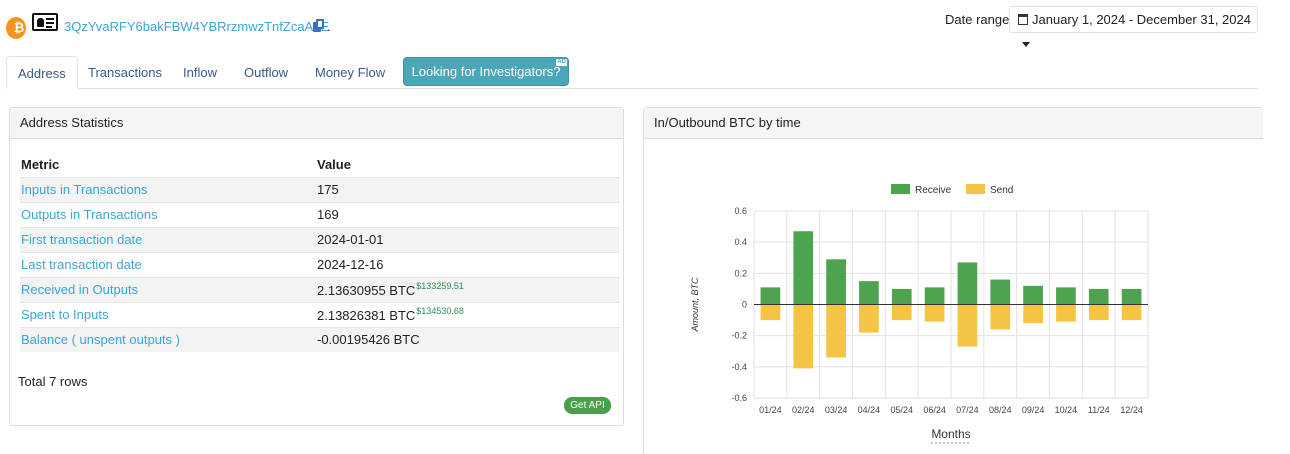 The image size is (1290, 454). I want to click on x-tick-label: 12/24, so click(1131, 410).